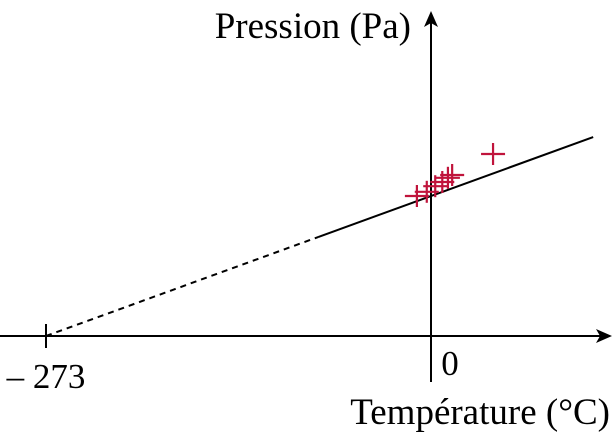 The height and width of the screenshot is (435, 614). What do you see at coordinates (431, 19) in the screenshot?
I see `y-axis-arrowhead` at bounding box center [431, 19].